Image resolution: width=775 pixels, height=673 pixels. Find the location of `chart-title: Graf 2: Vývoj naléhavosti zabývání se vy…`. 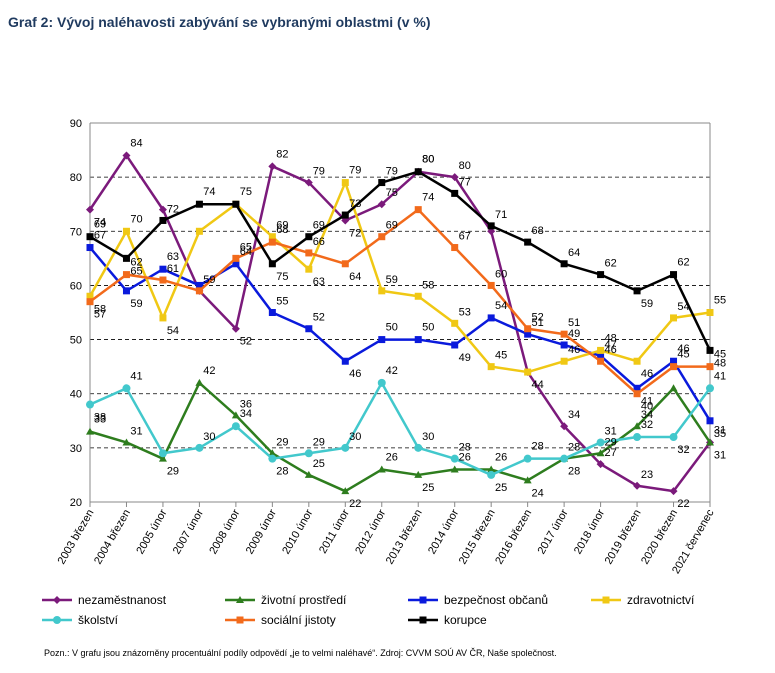

chart-title: Graf 2: Vývoj naléhavosti zabývání se vy… is located at coordinates (219, 22).